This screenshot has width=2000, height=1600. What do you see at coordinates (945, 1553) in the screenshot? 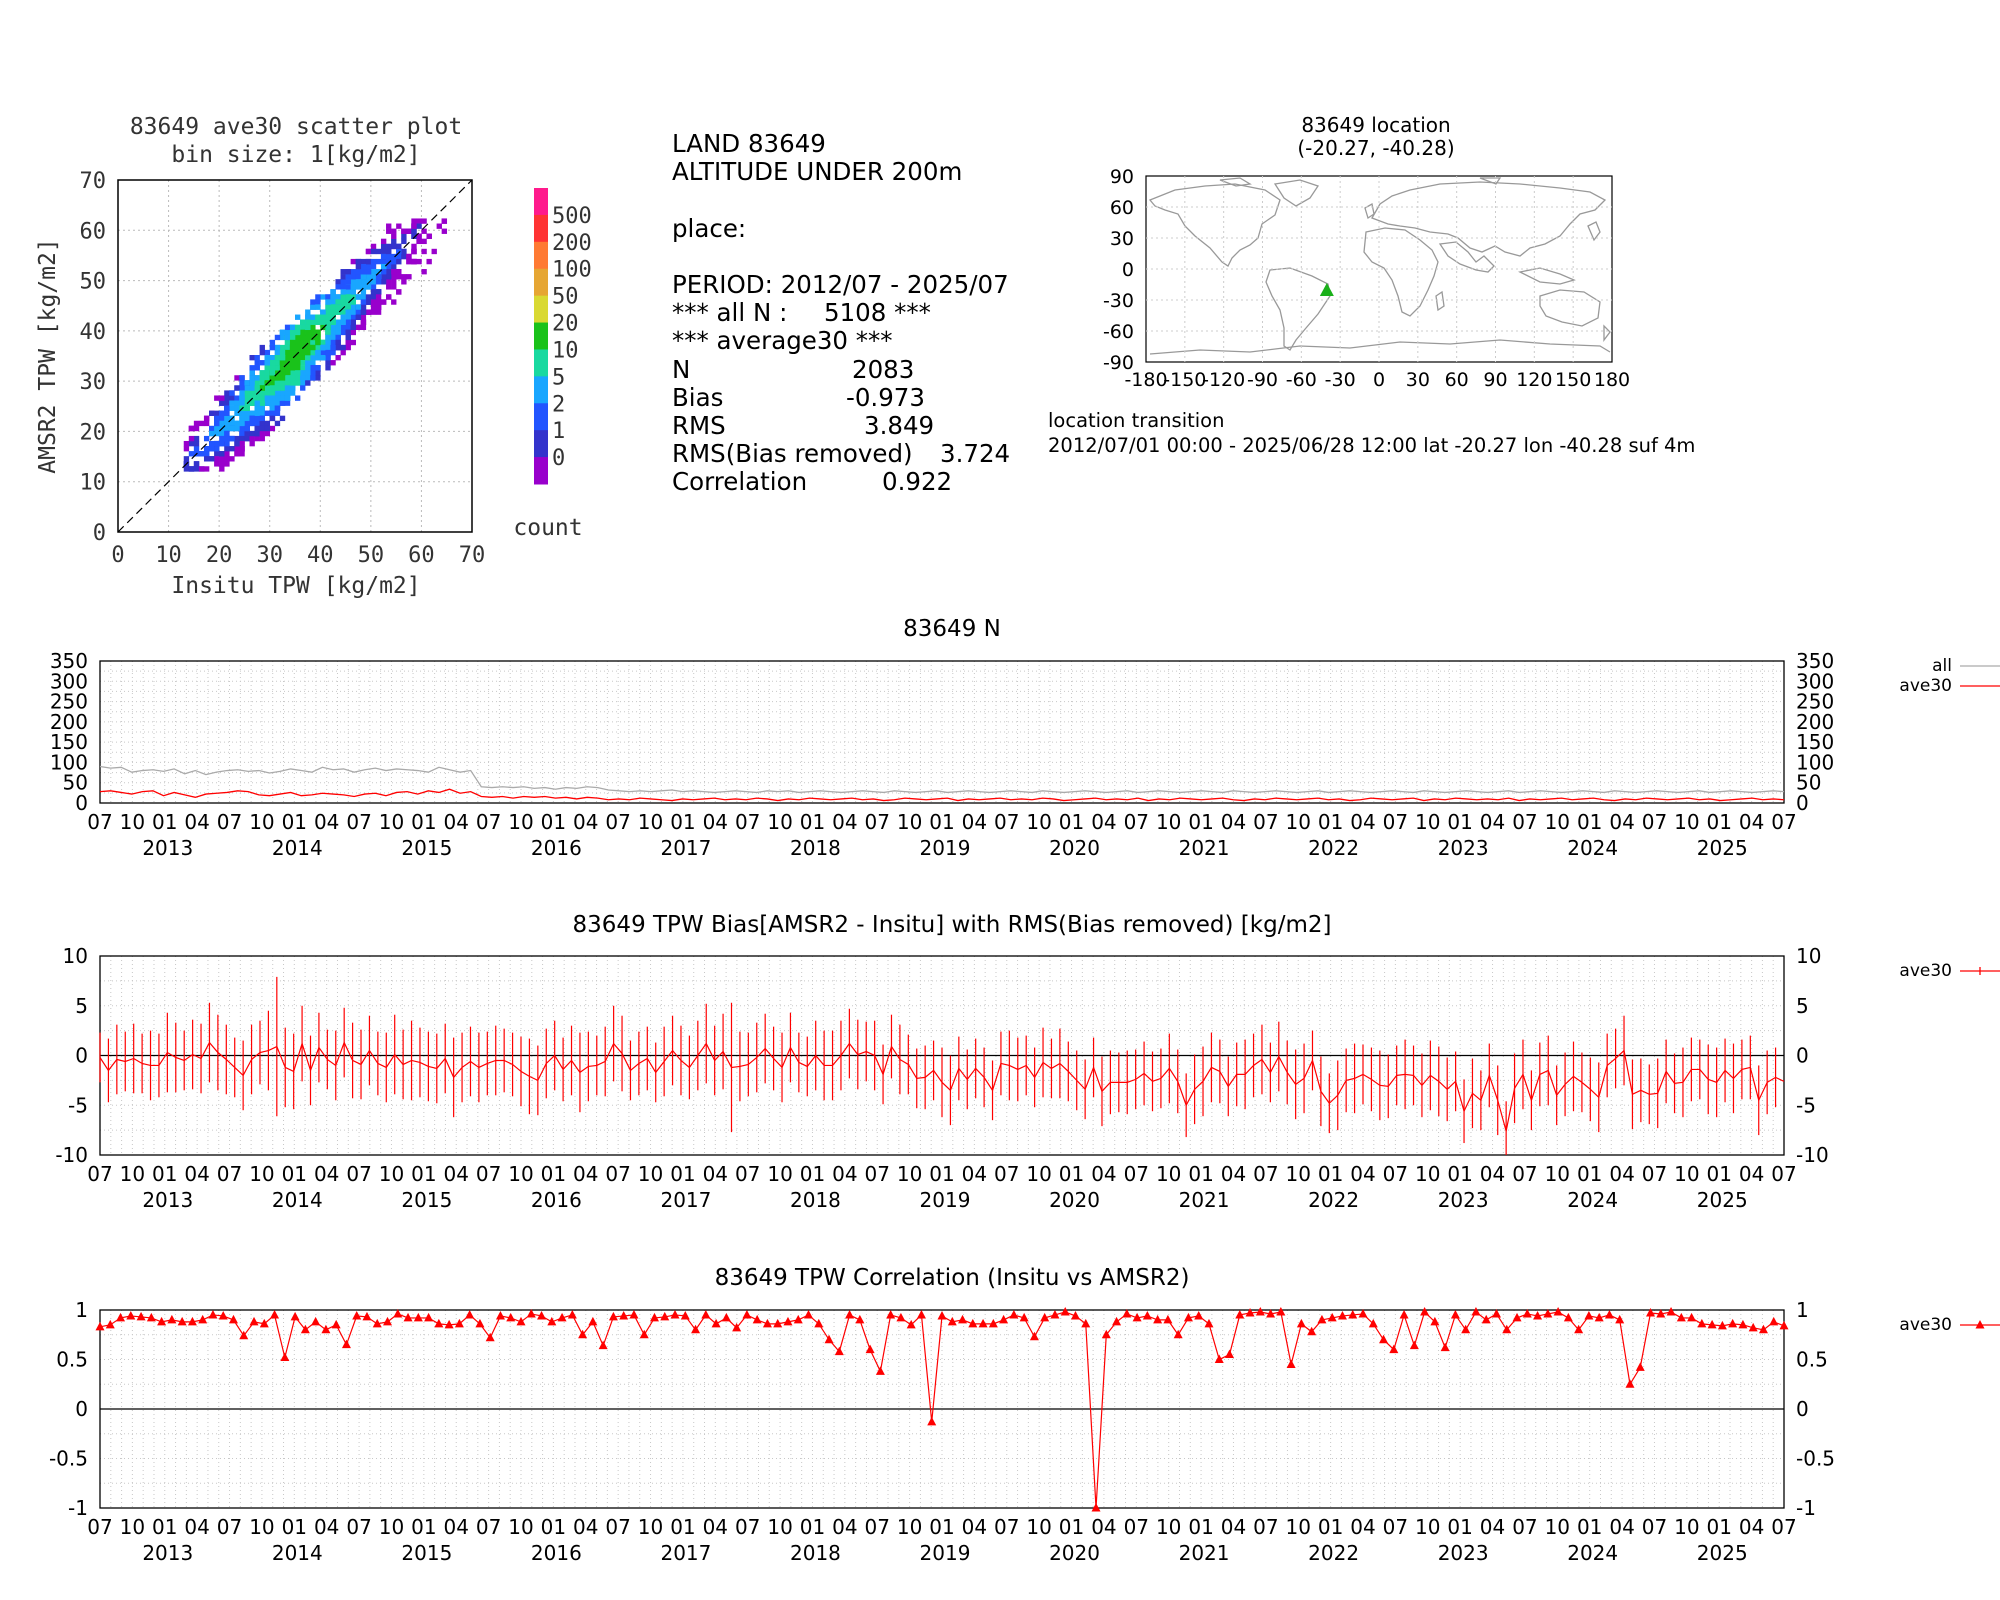
I see `ts-year-label: 2019` at bounding box center [945, 1553].